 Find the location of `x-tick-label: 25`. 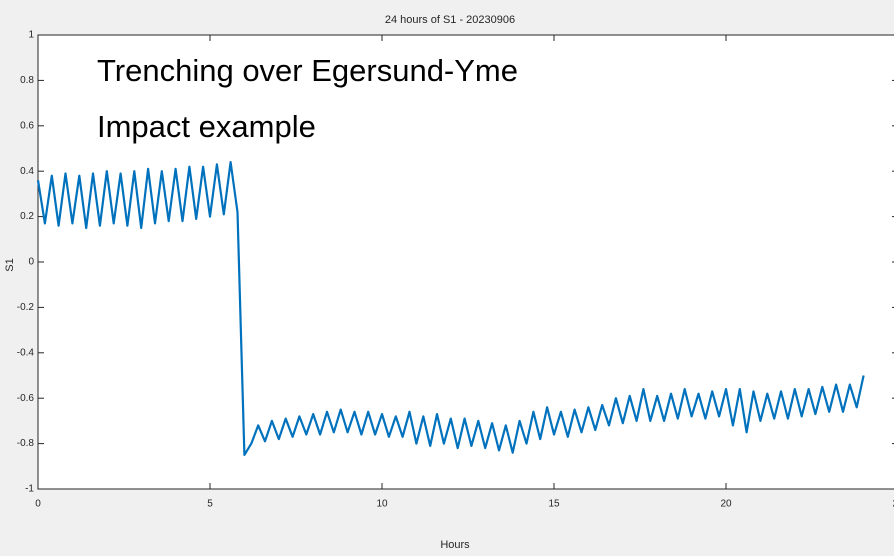

x-tick-label: 25 is located at coordinates (893, 504).